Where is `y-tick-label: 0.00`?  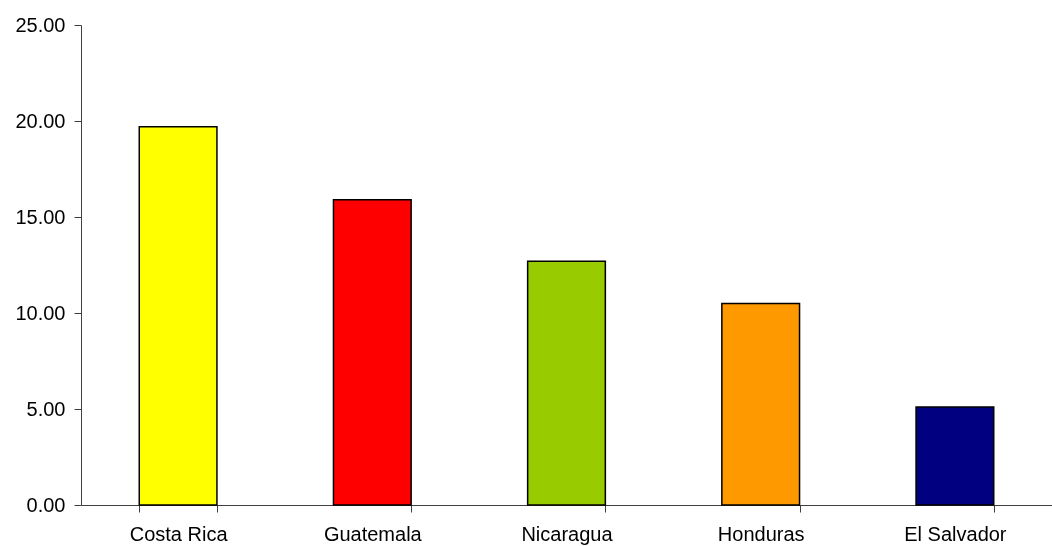 y-tick-label: 0.00 is located at coordinates (46, 504).